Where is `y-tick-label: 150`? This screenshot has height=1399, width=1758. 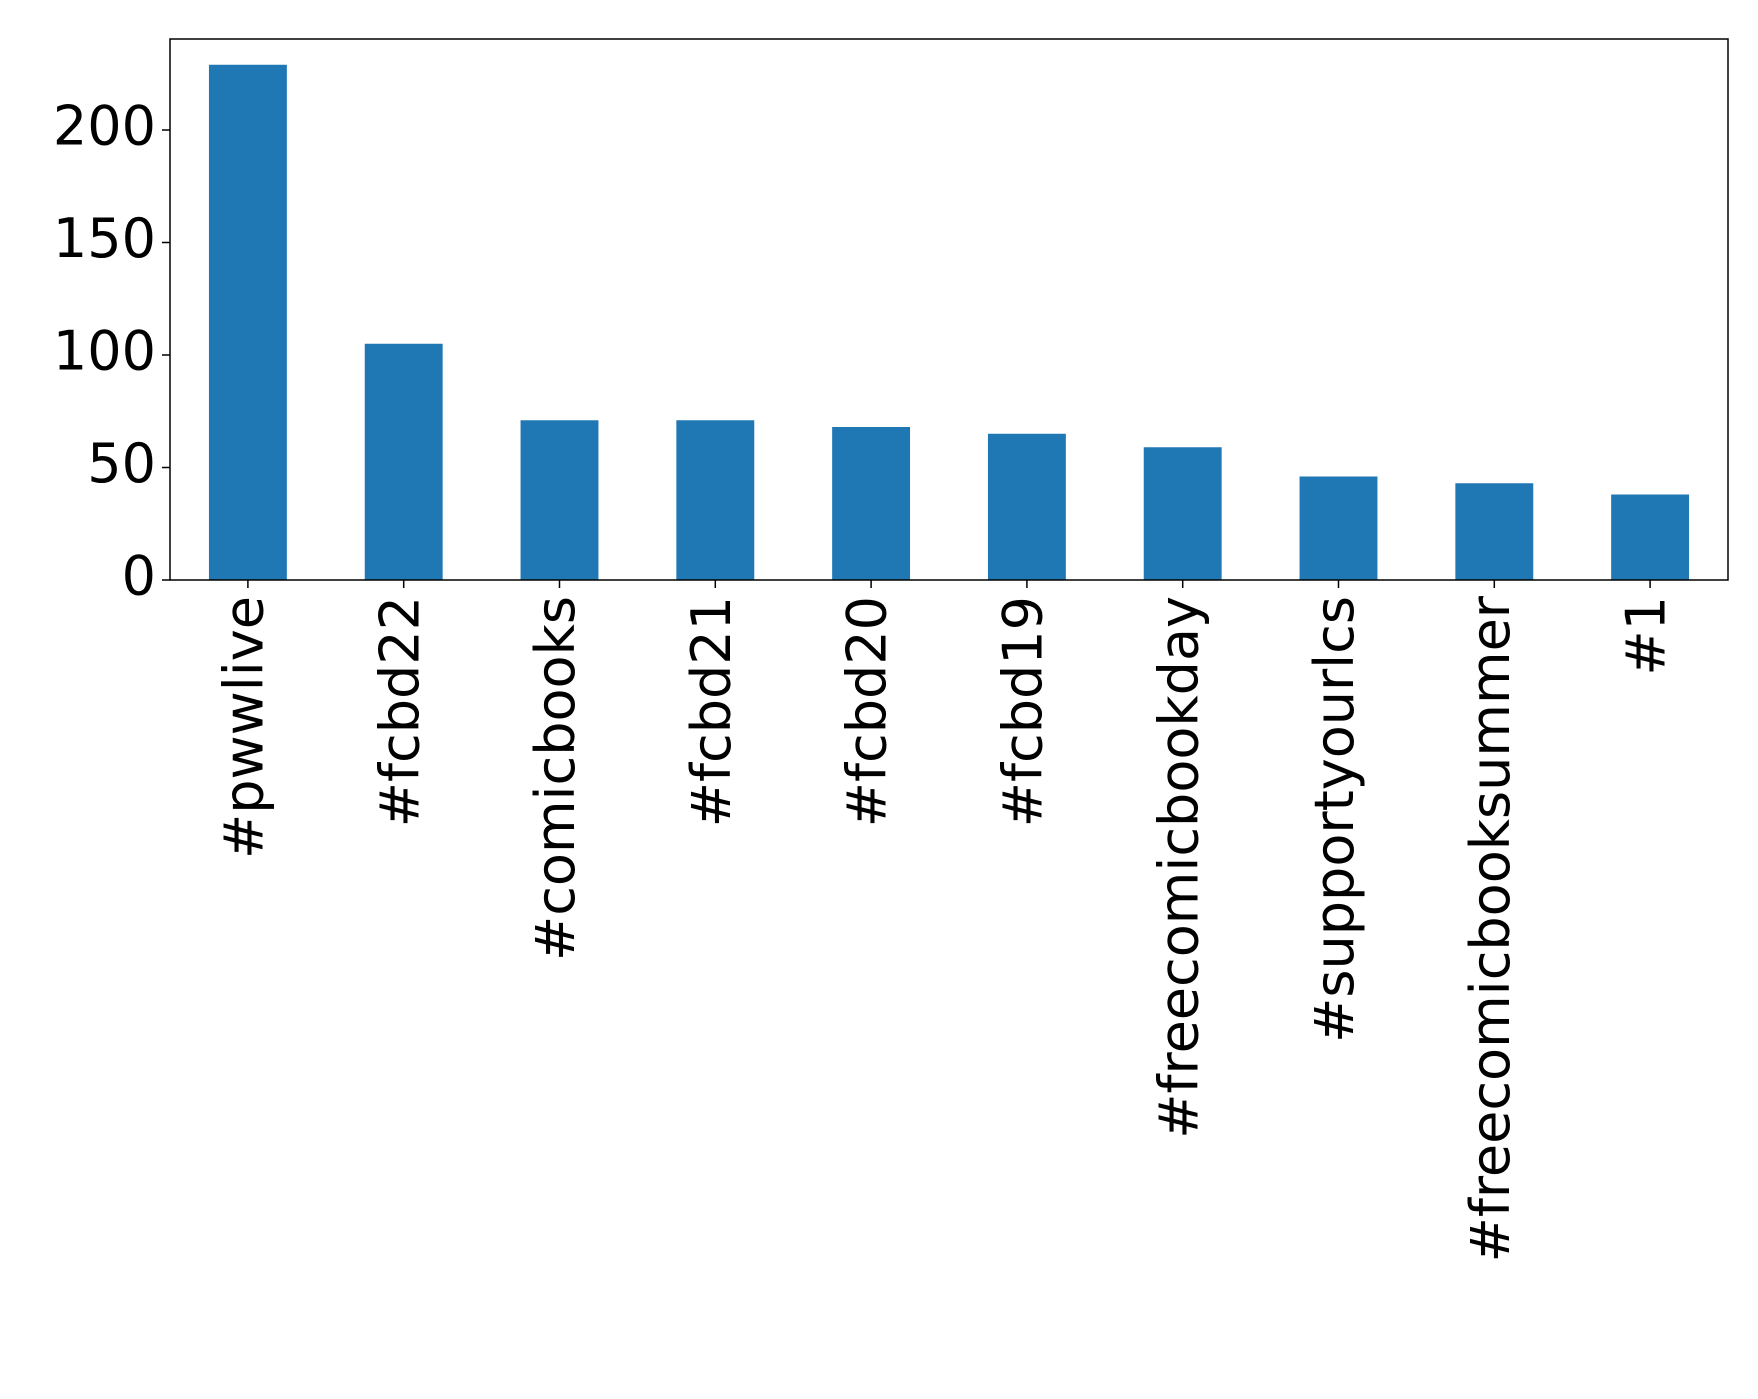 y-tick-label: 150 is located at coordinates (104, 238).